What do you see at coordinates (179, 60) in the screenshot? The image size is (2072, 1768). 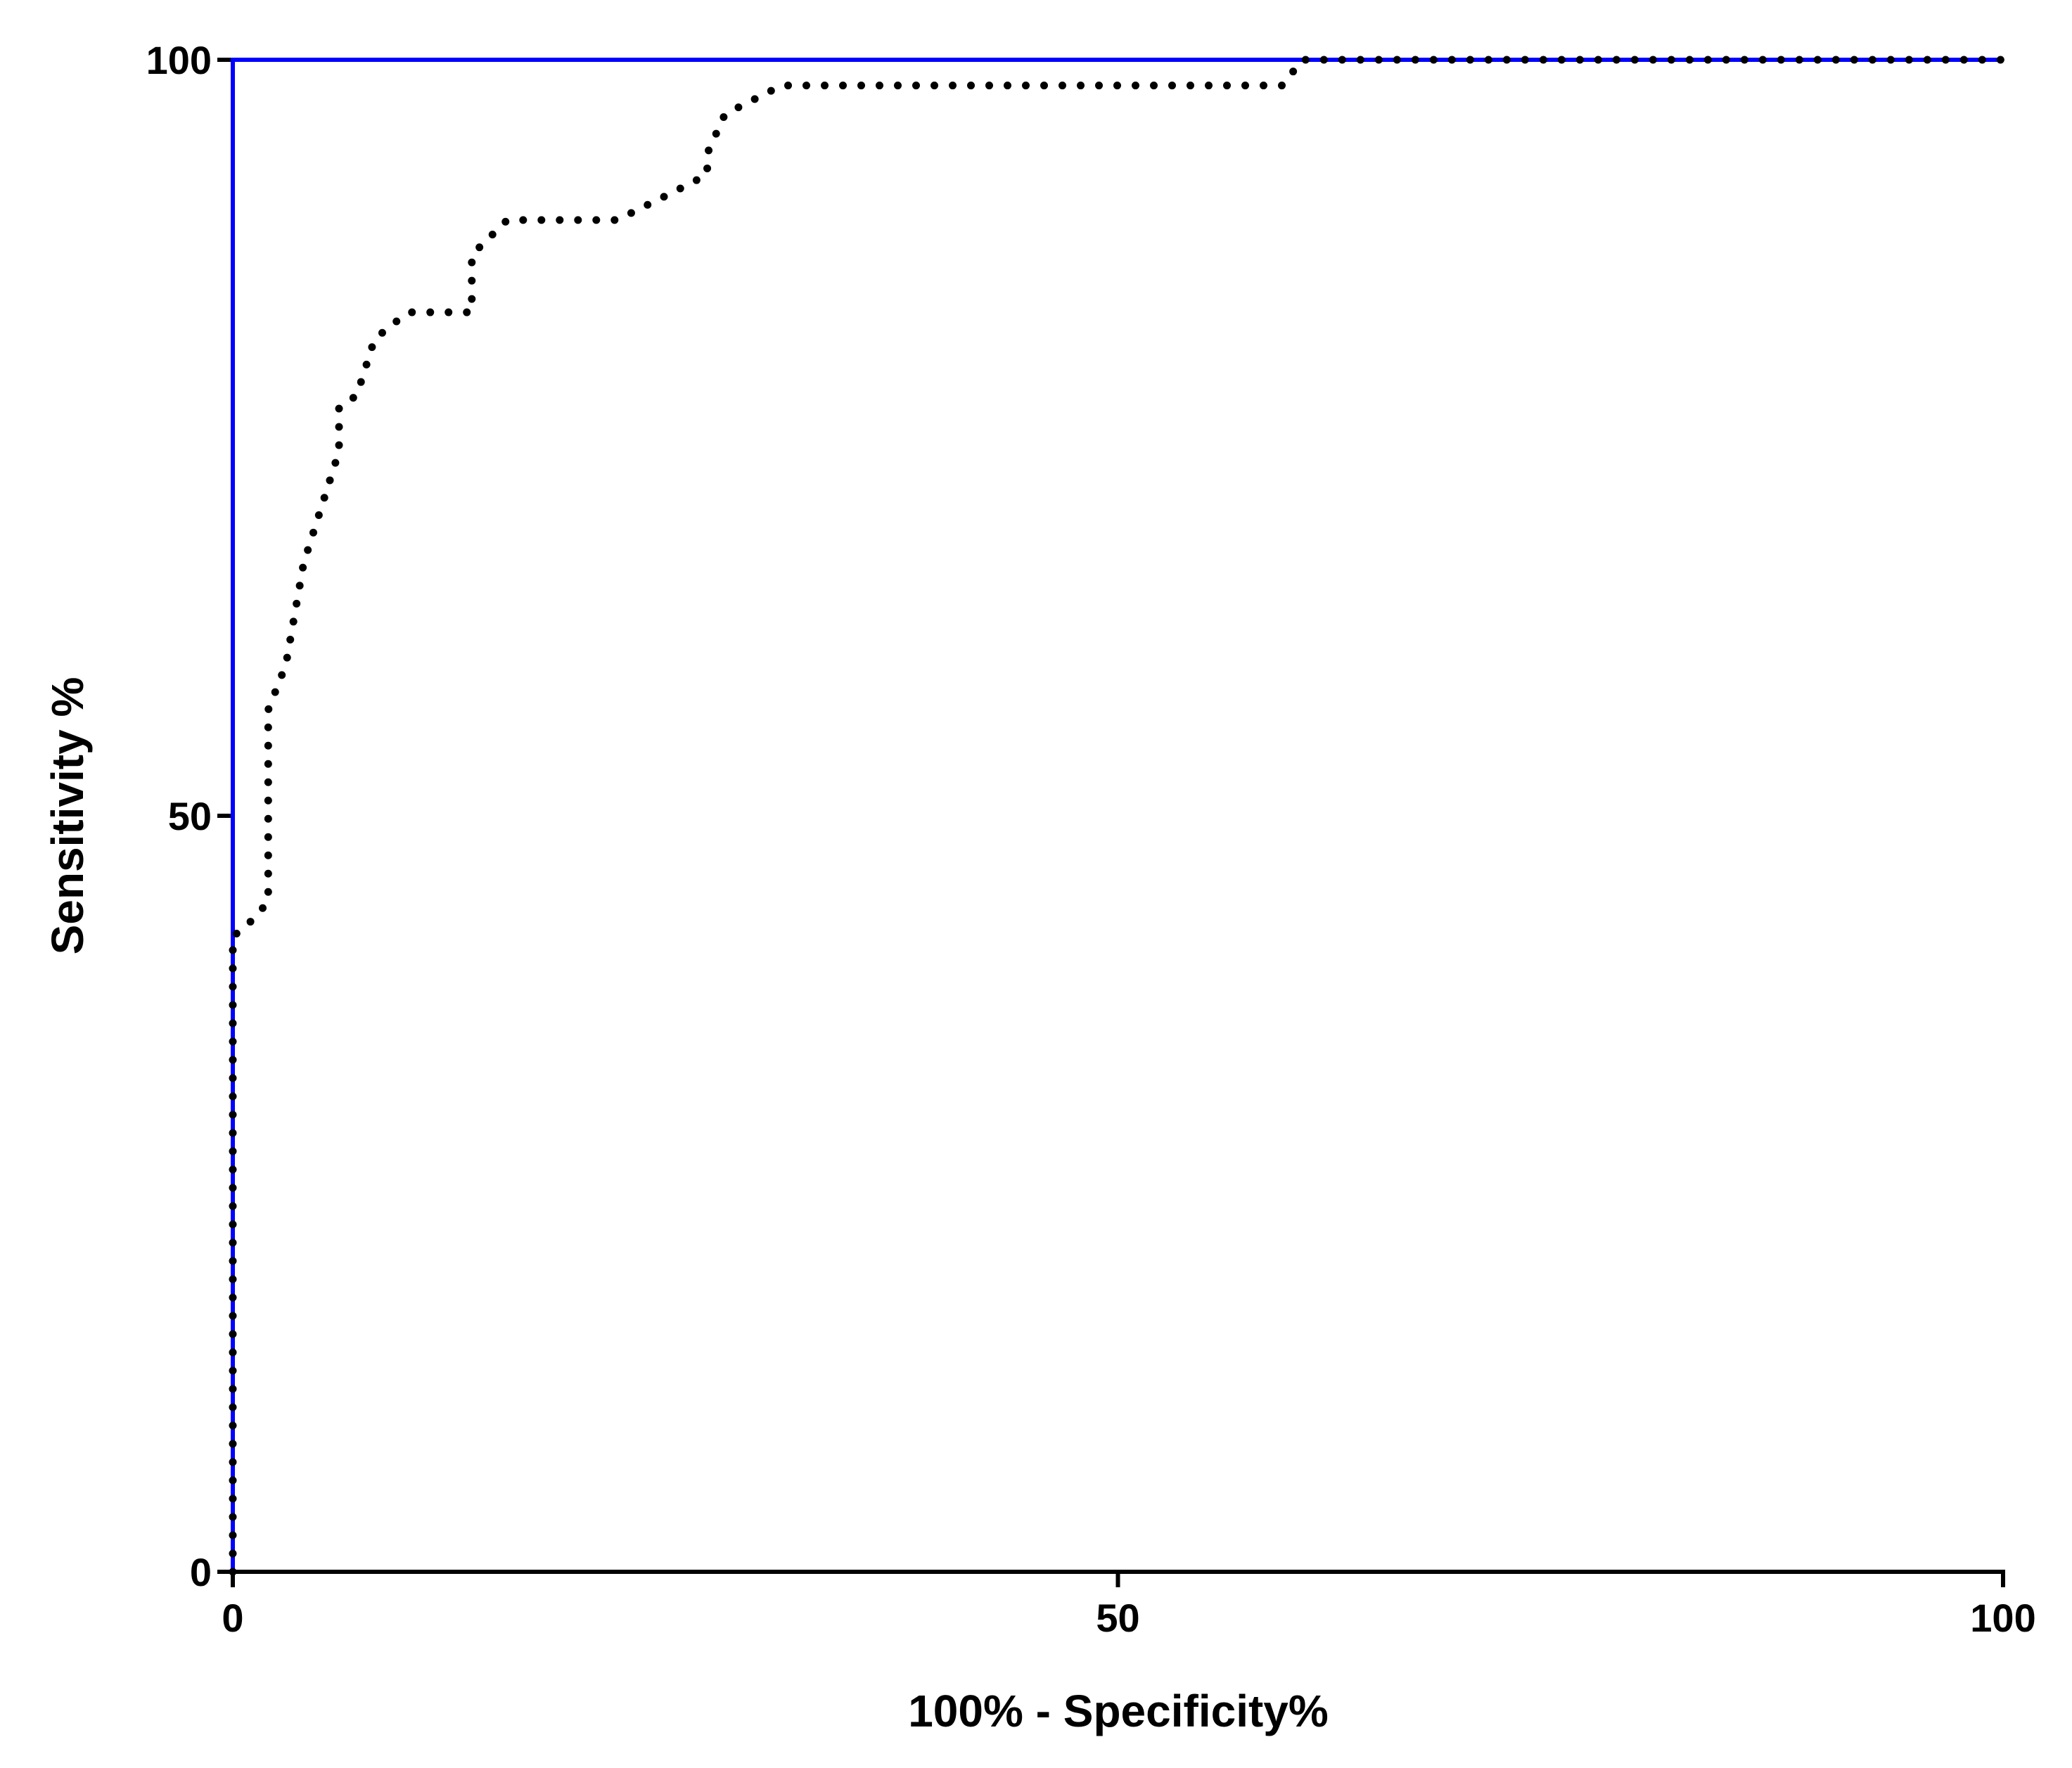 I see `y-tick-label: 100` at bounding box center [179, 60].